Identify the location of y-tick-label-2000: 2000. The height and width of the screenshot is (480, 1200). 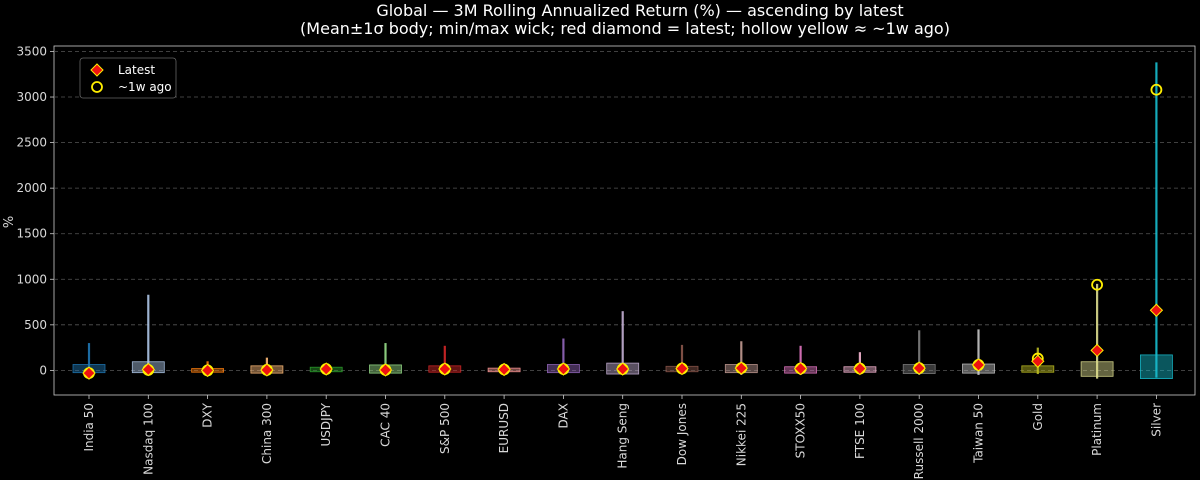
(31, 188).